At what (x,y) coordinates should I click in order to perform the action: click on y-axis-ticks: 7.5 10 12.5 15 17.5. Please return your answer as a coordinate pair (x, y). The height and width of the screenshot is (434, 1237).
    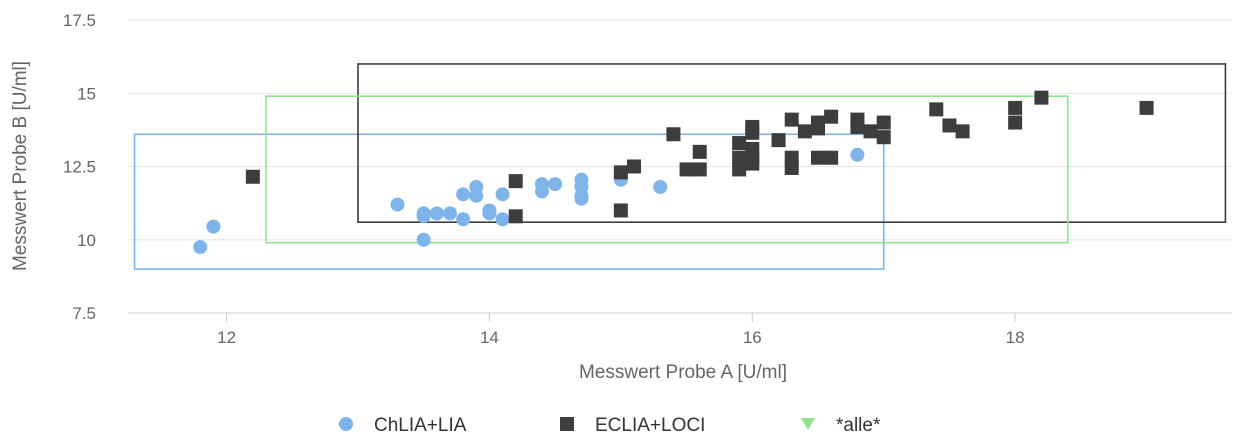
    Looking at the image, I should click on (79, 167).